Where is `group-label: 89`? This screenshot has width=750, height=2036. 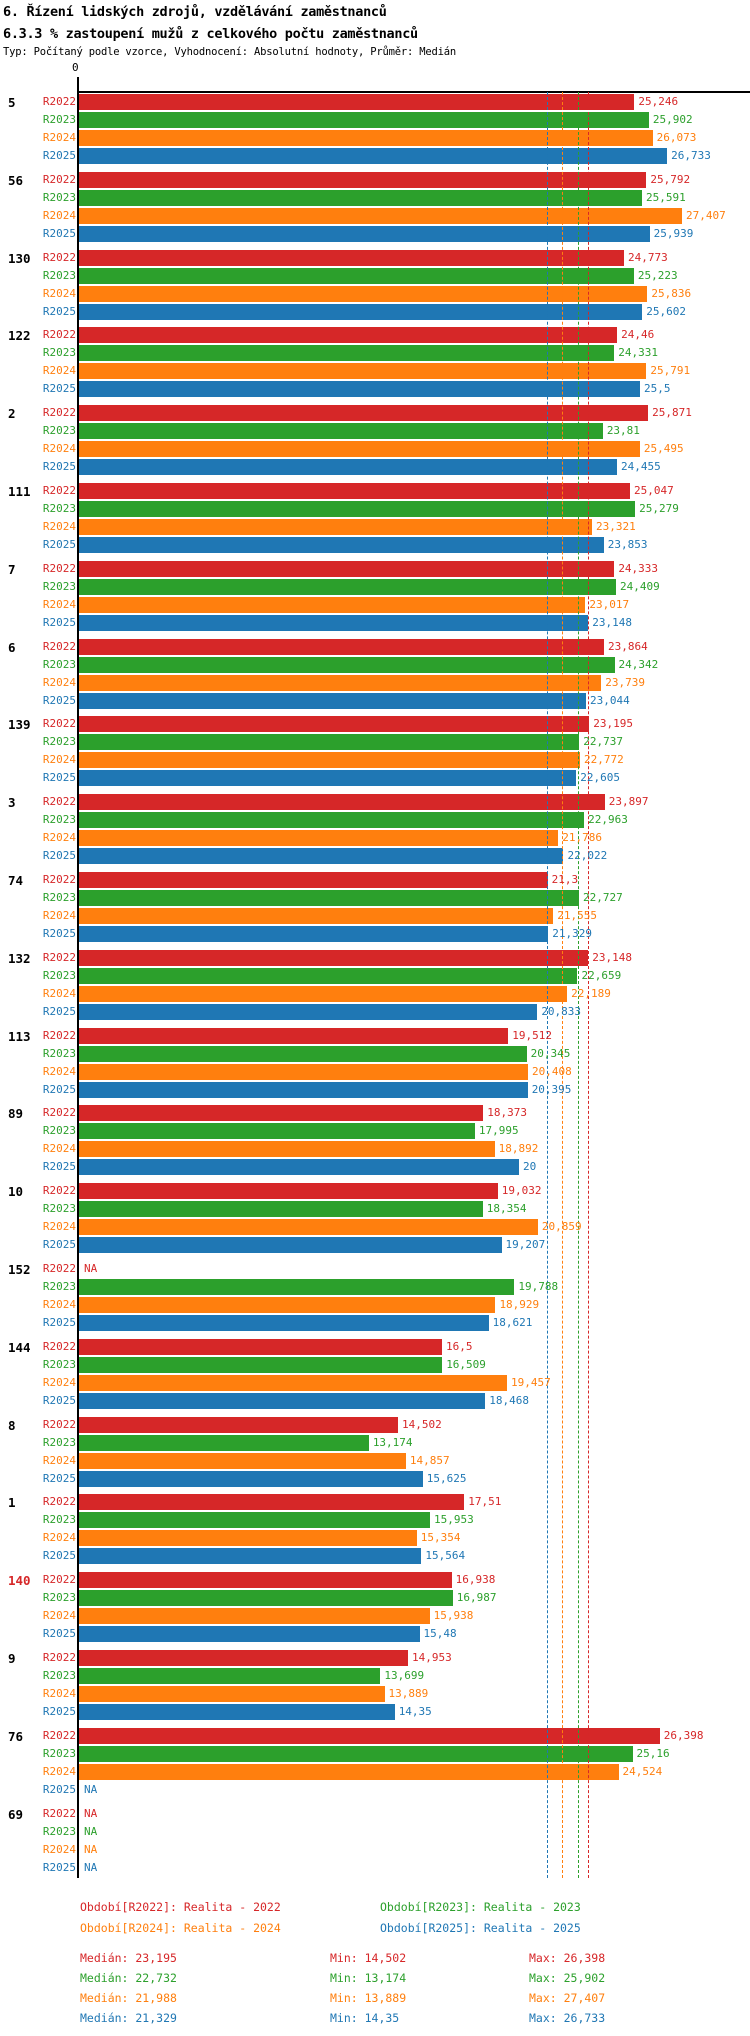
group-label: 89 is located at coordinates (16, 1114).